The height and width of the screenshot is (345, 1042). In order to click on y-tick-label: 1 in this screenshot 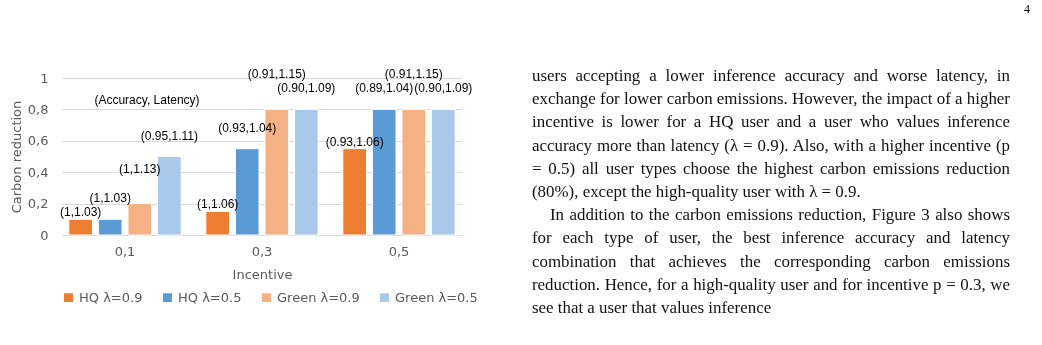, I will do `click(44, 78)`.